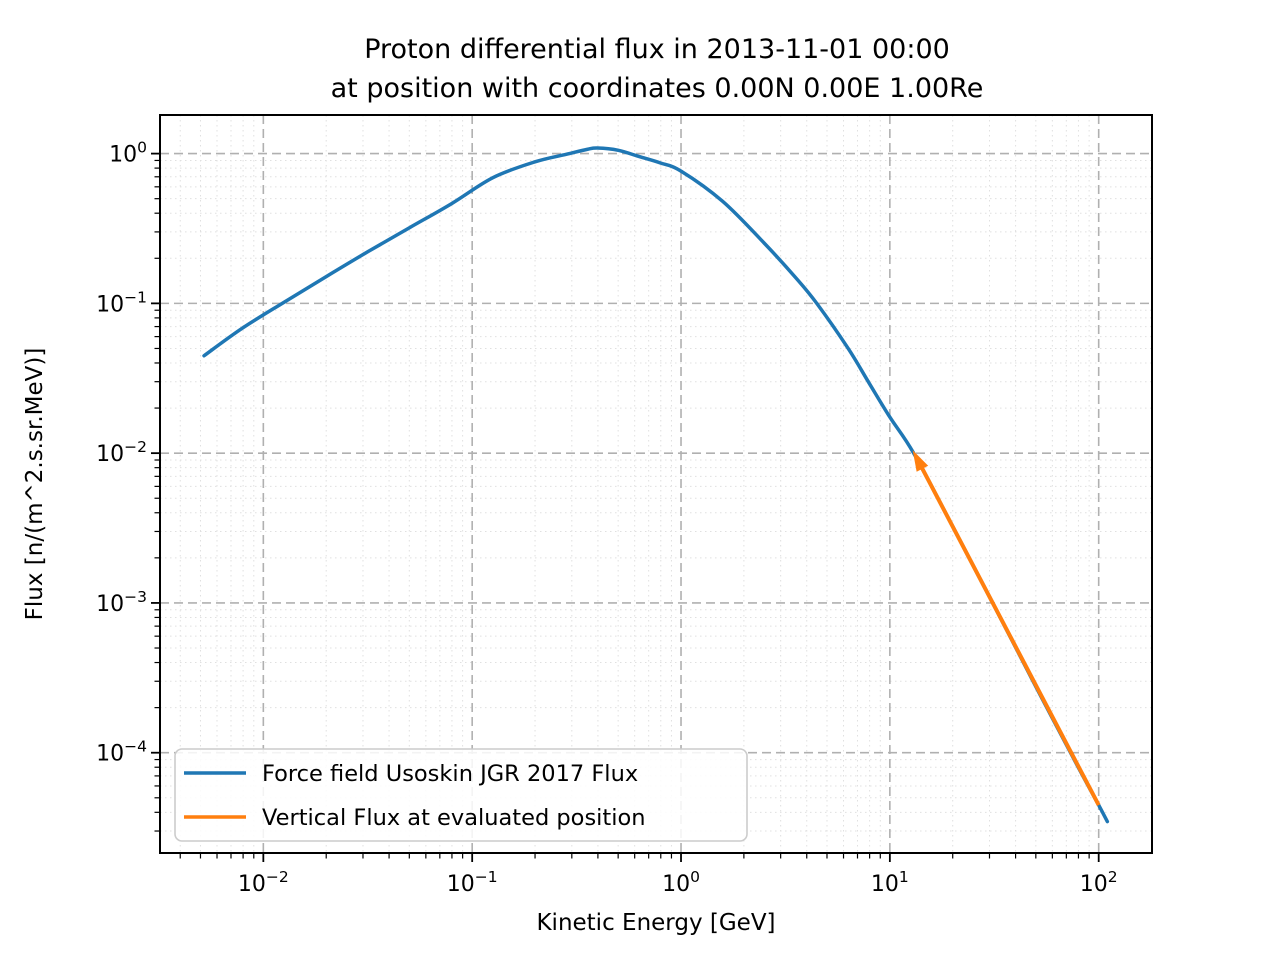  Describe the element at coordinates (1099, 882) in the screenshot. I see `x-tick-label: 10²` at that location.